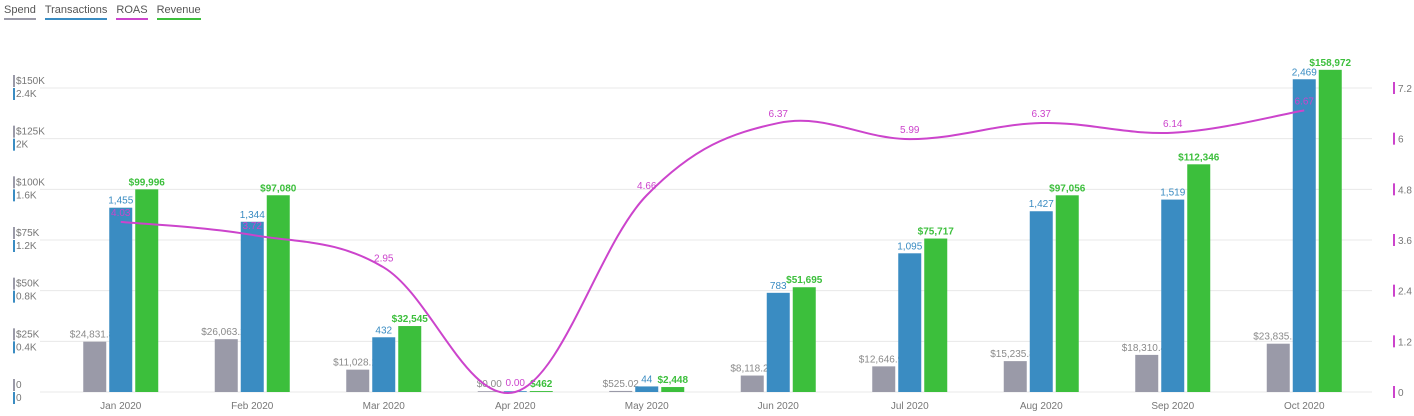  I want to click on x-axis-tick: Oct 2020, so click(1304, 406).